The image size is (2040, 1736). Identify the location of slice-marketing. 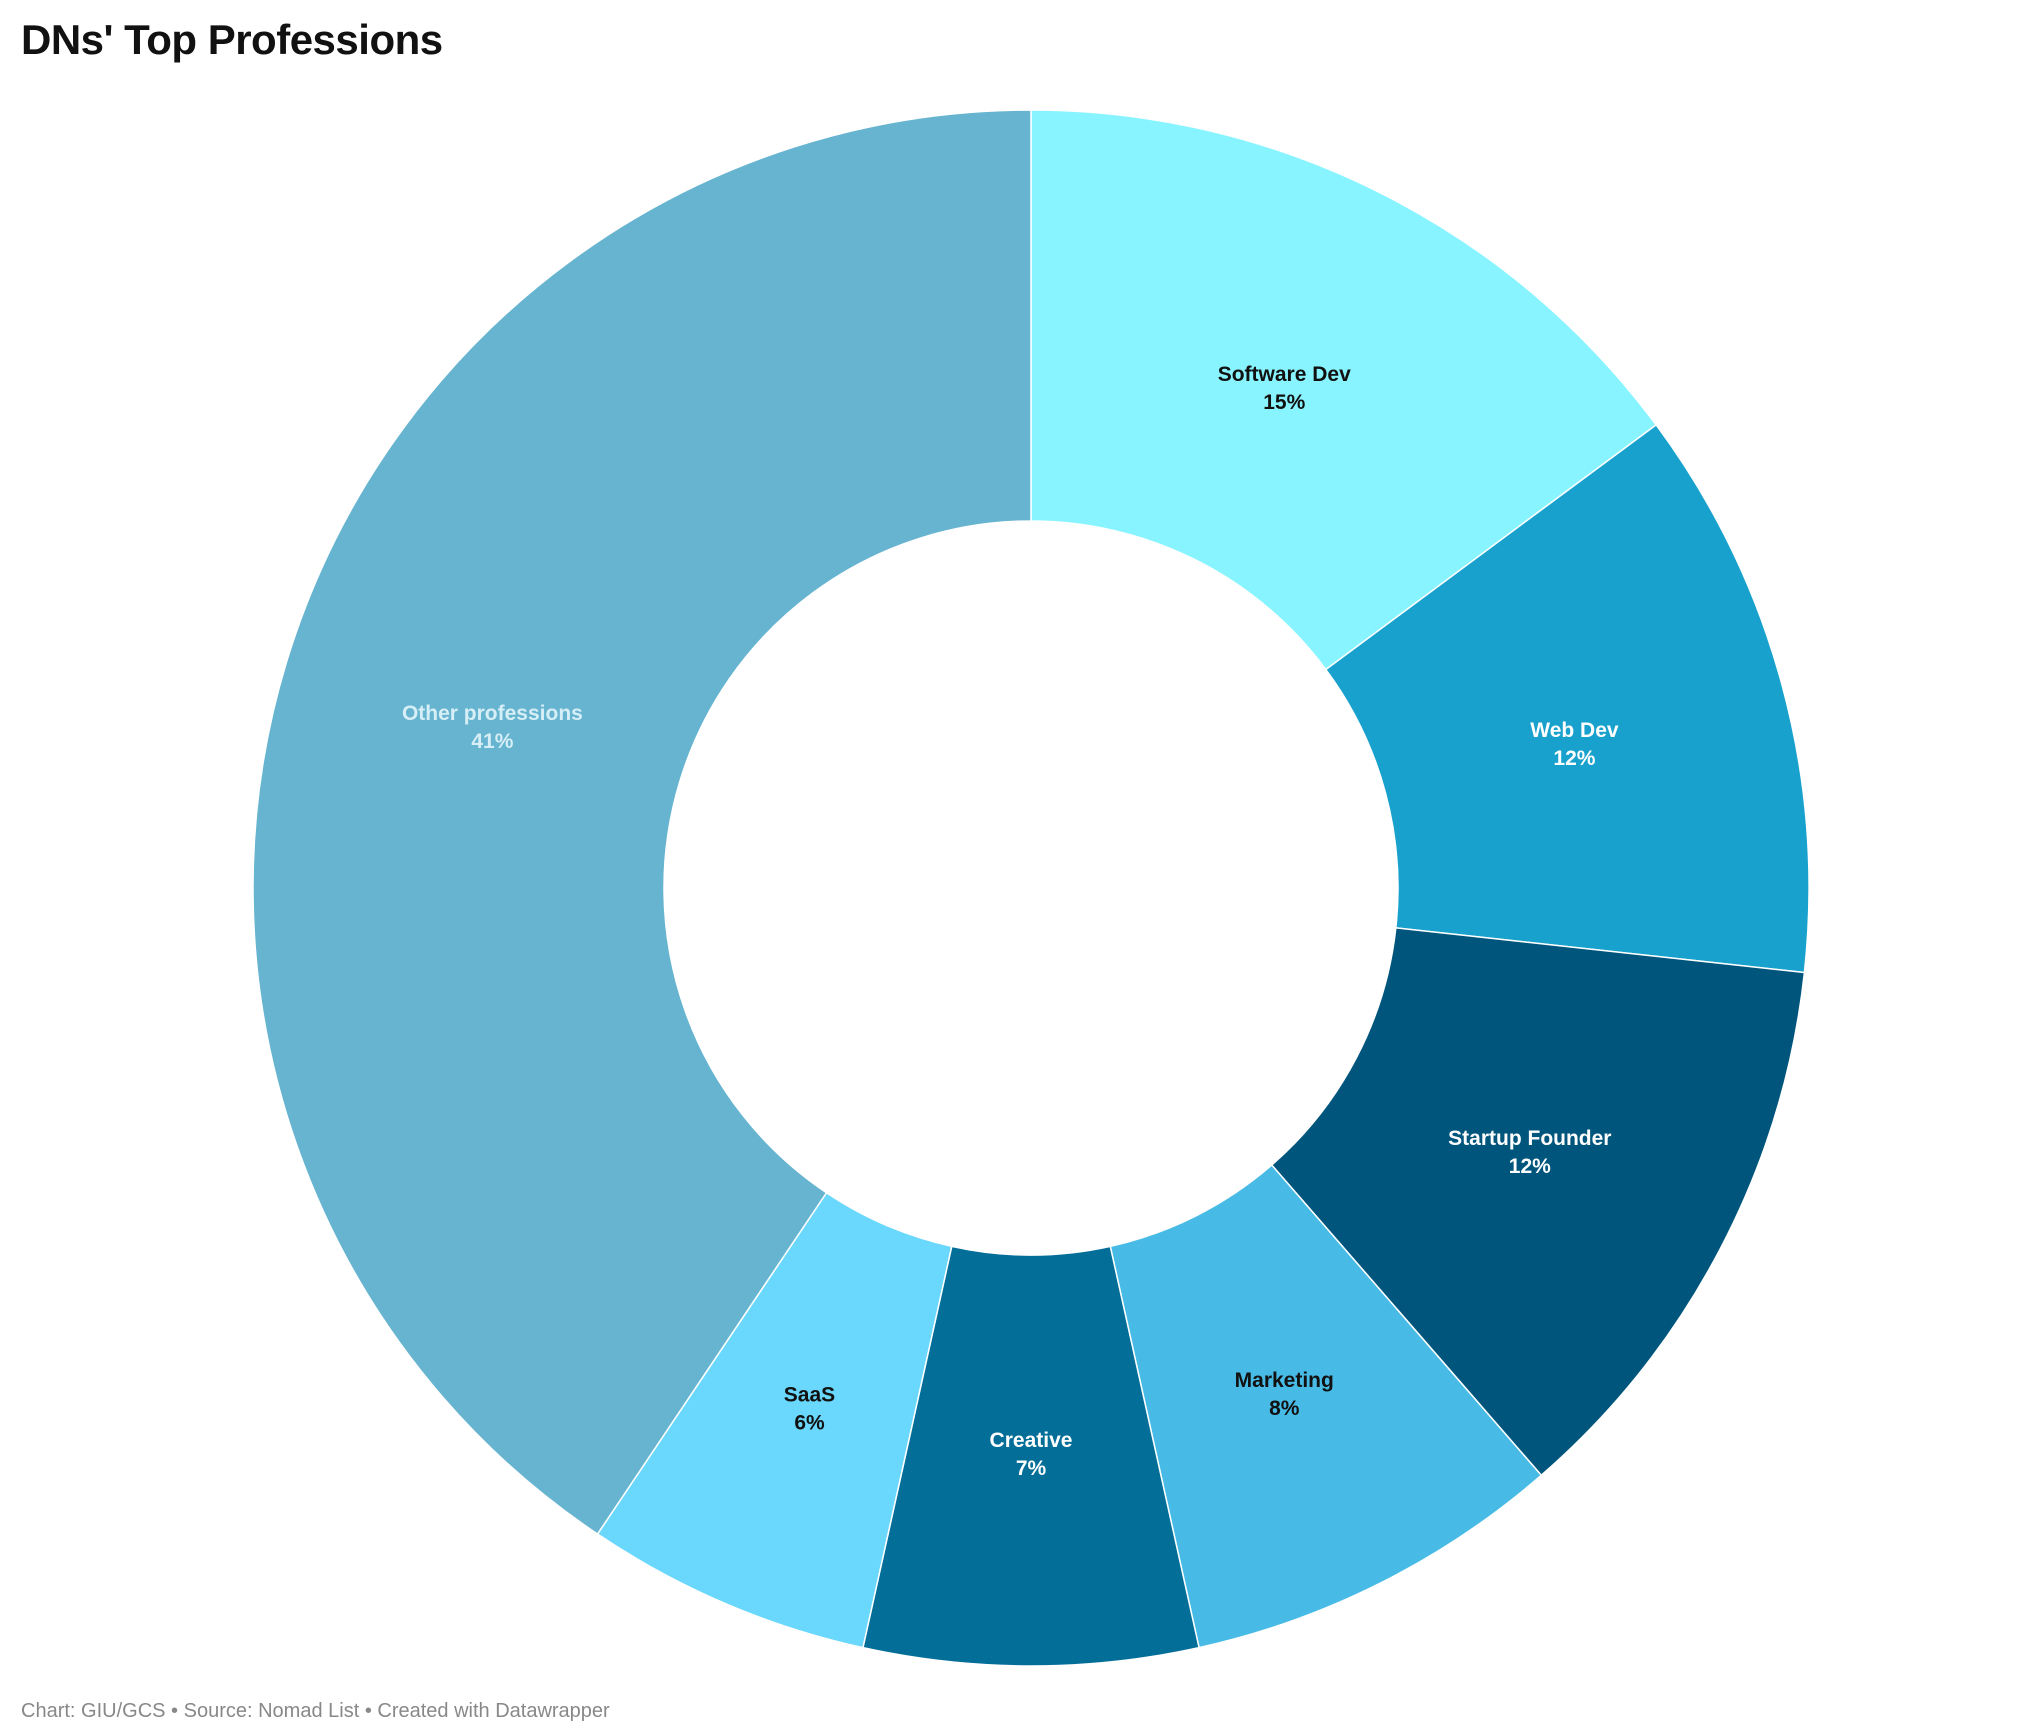
(1326, 1406).